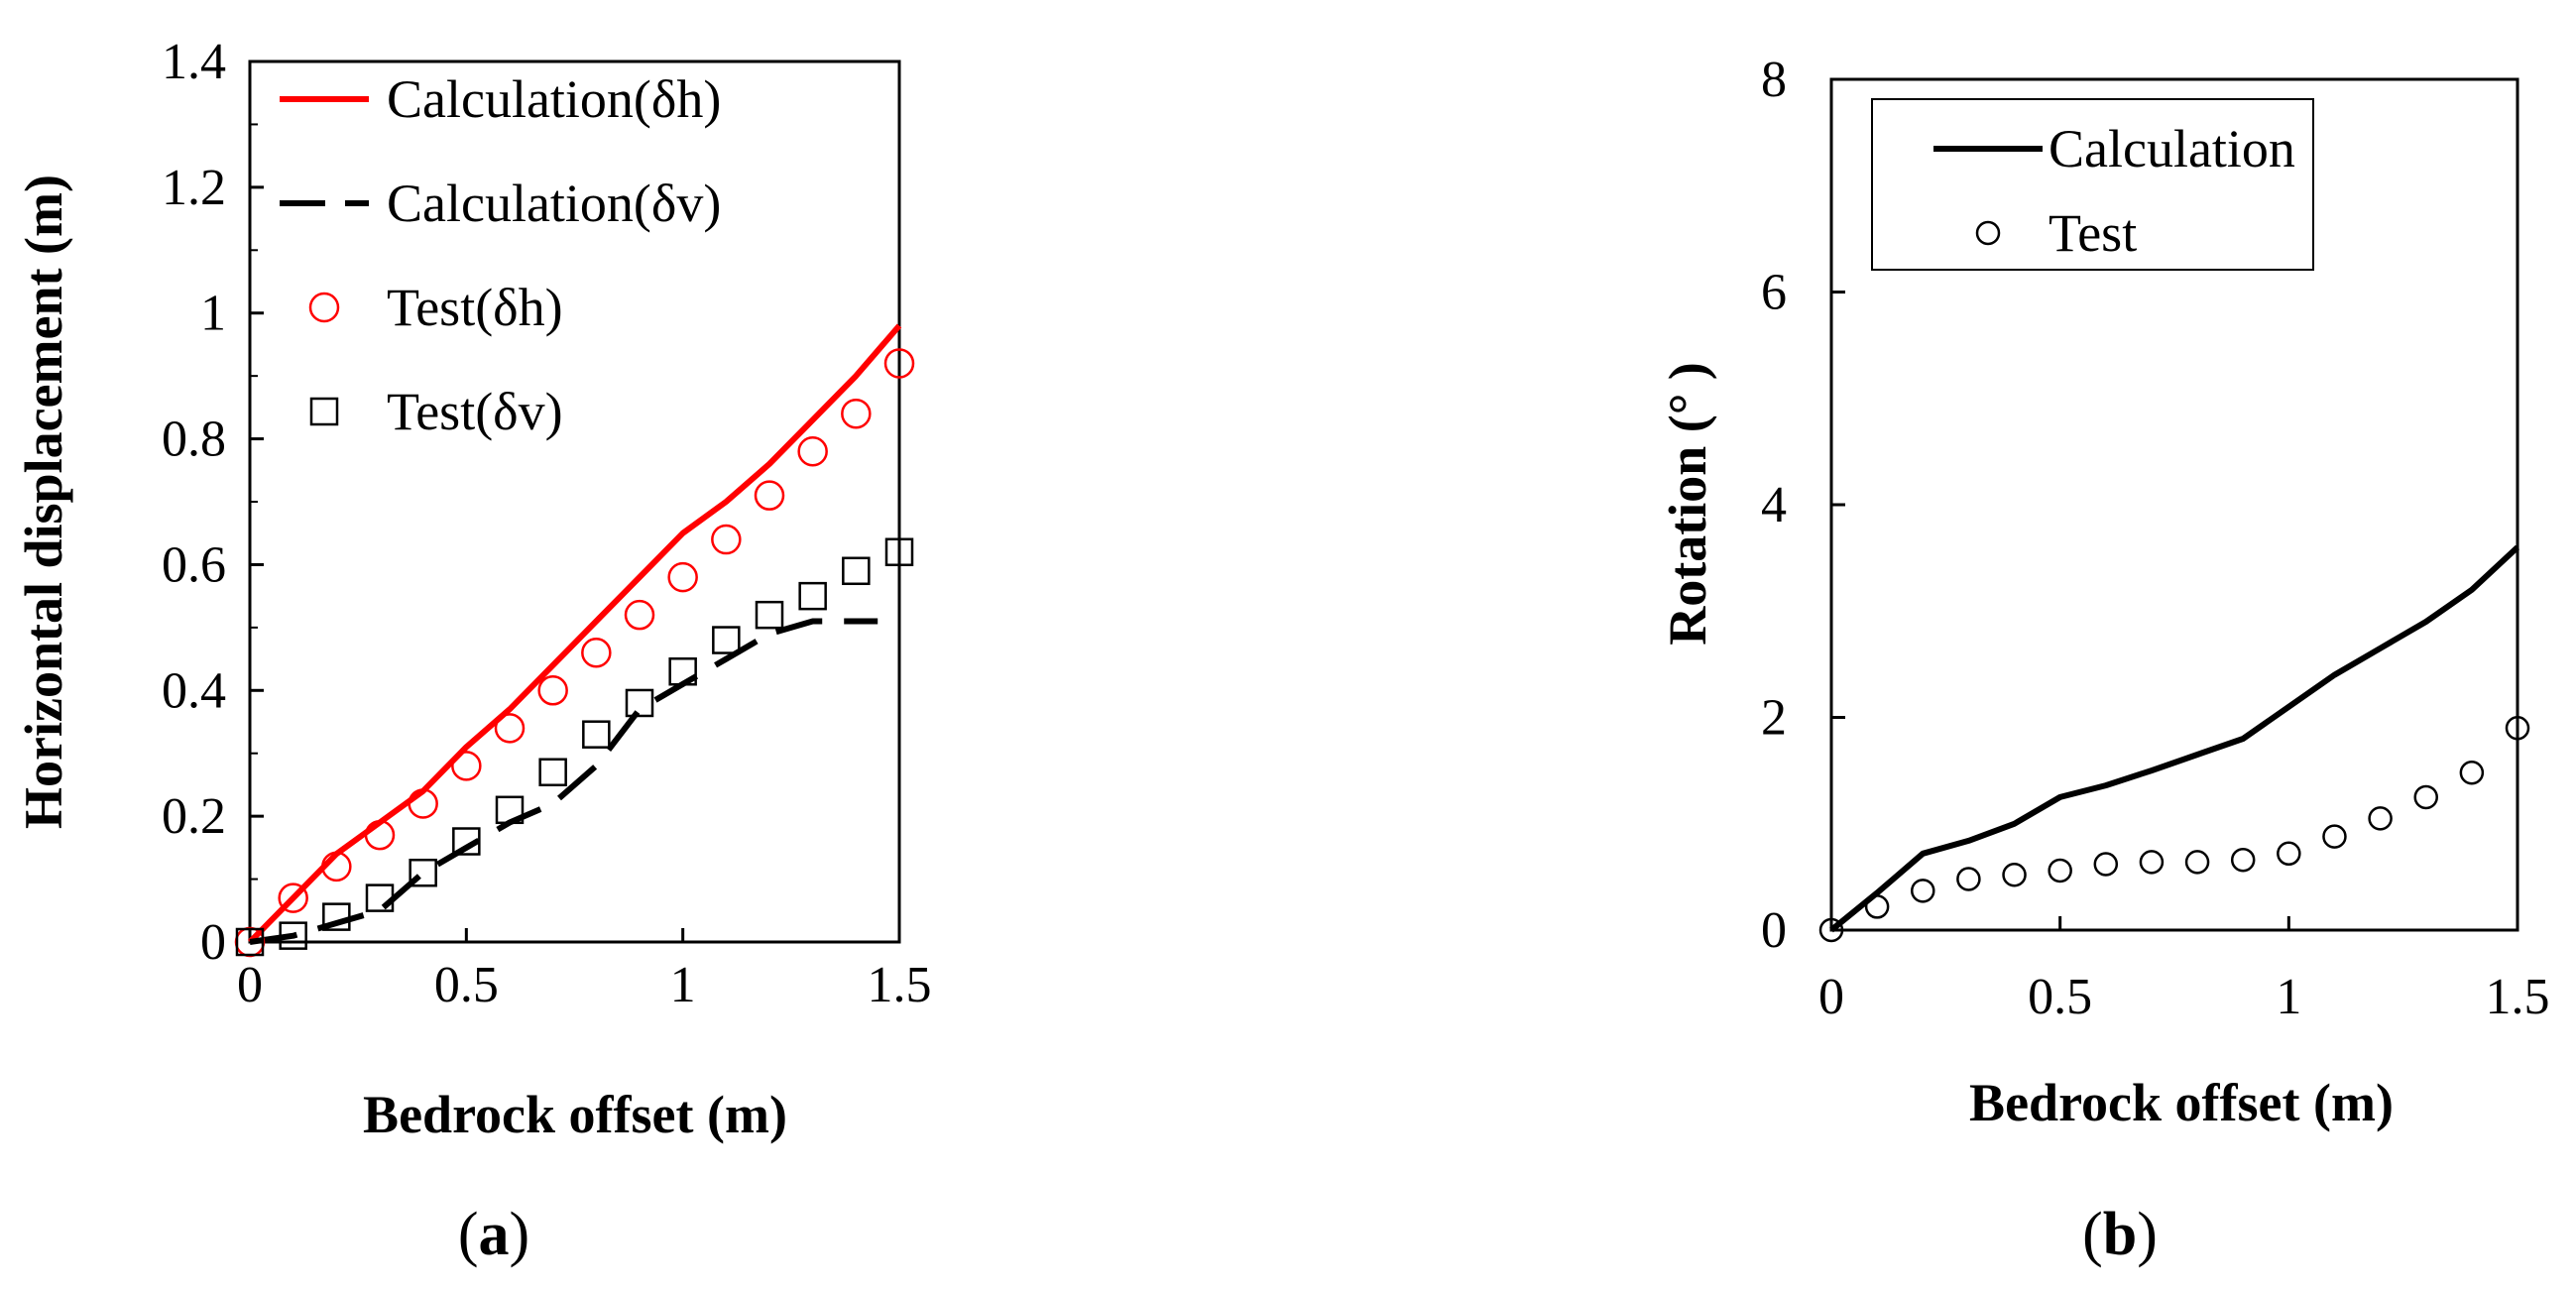 The image size is (2576, 1295). I want to click on legend-label: Calculation(δv), so click(554, 204).